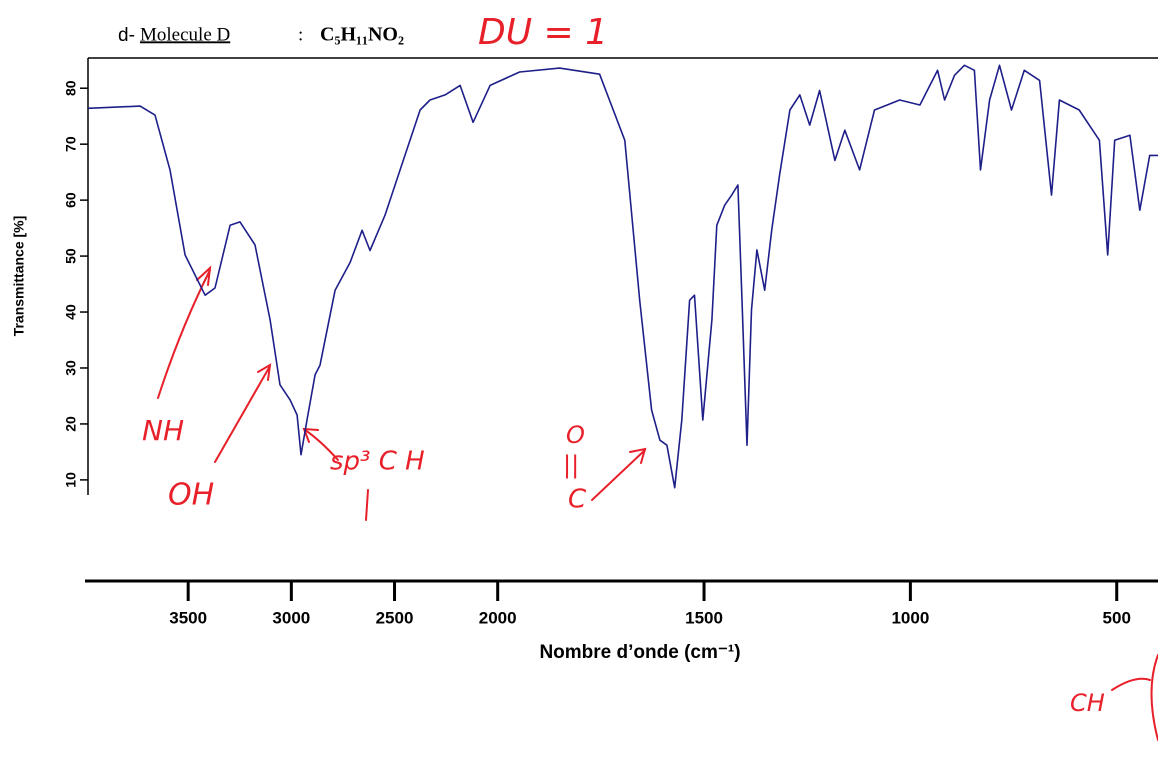  Describe the element at coordinates (362, 35) in the screenshot. I see `formula: C₅H₁₁NO₂` at that location.